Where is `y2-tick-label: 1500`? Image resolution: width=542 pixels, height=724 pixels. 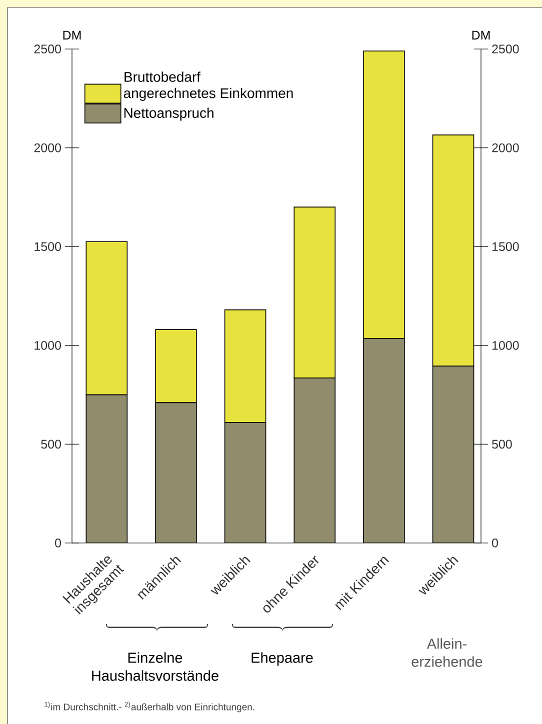
y2-tick-label: 1500 is located at coordinates (505, 247).